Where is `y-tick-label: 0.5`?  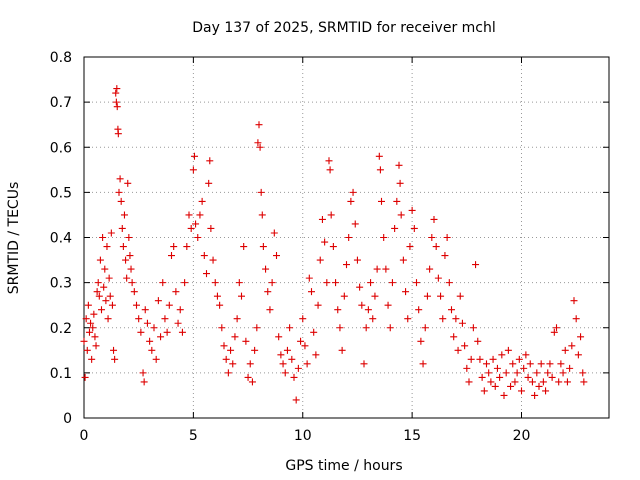 y-tick-label: 0.5 is located at coordinates (61, 193).